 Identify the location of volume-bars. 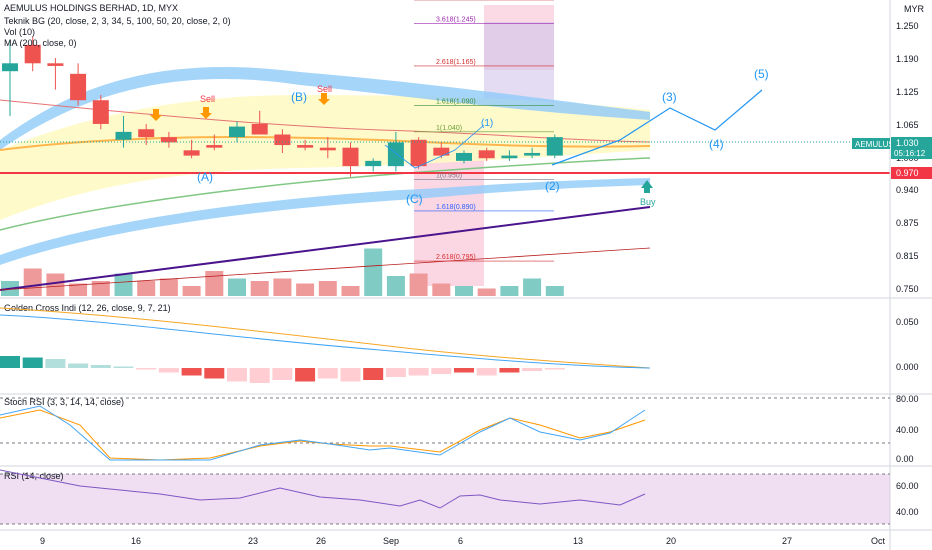
(282, 272).